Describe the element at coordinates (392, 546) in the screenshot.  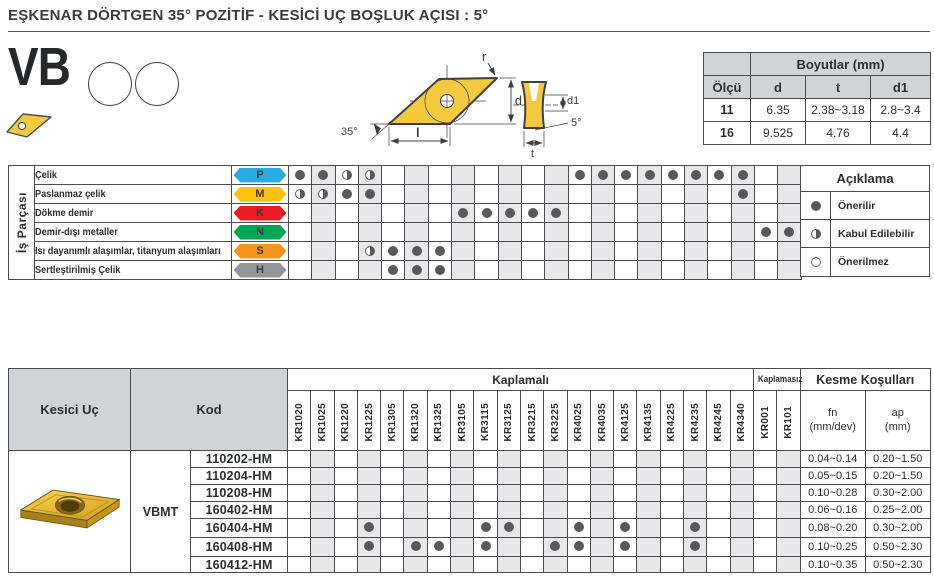
I see `availability-KR1305` at that location.